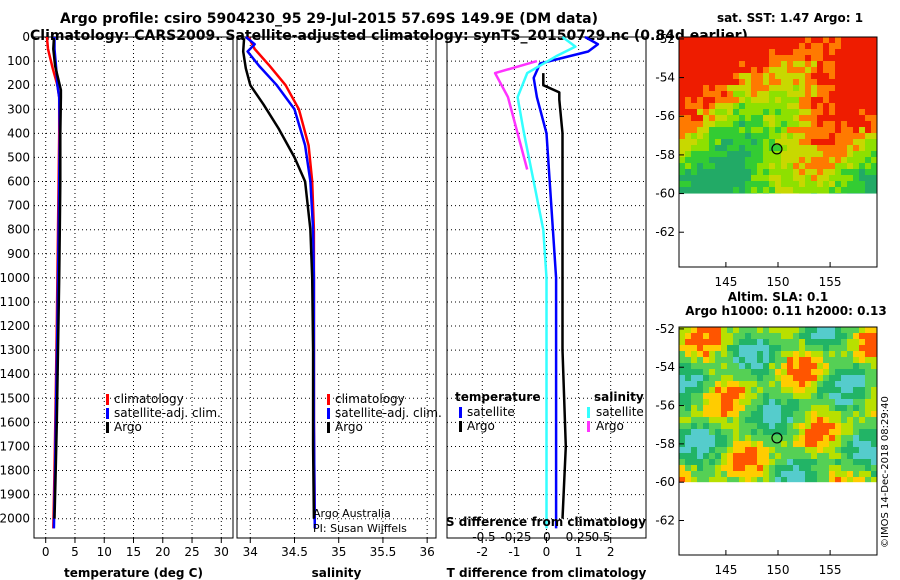  What do you see at coordinates (830, 570) in the screenshot?
I see `map-x-tick-label: 155` at bounding box center [830, 570].